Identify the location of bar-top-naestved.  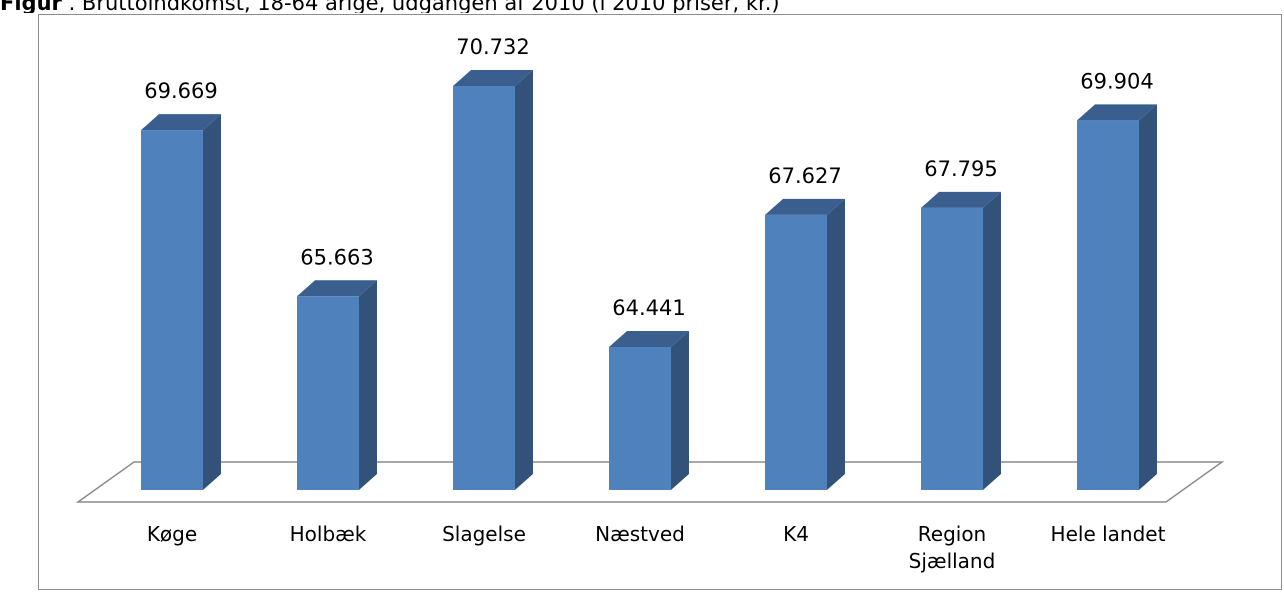
(649, 339).